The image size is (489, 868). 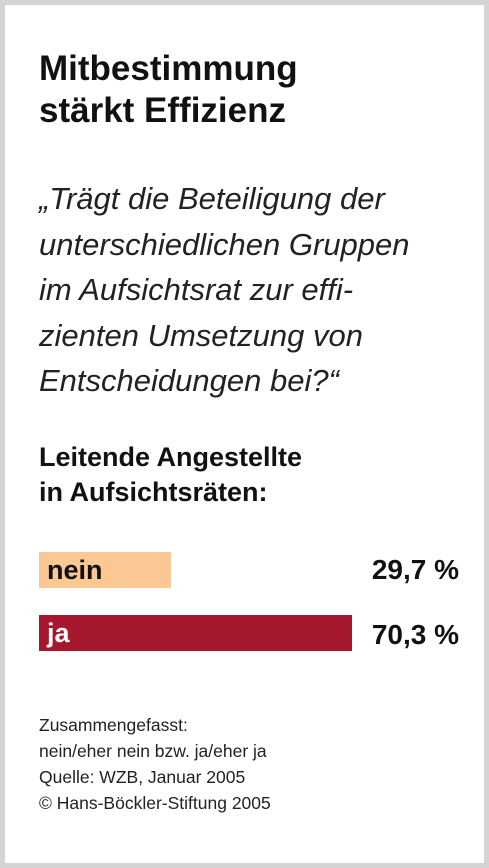 What do you see at coordinates (196, 289) in the screenshot?
I see `question-line-3: im Aufsichtsrat zur effi-` at bounding box center [196, 289].